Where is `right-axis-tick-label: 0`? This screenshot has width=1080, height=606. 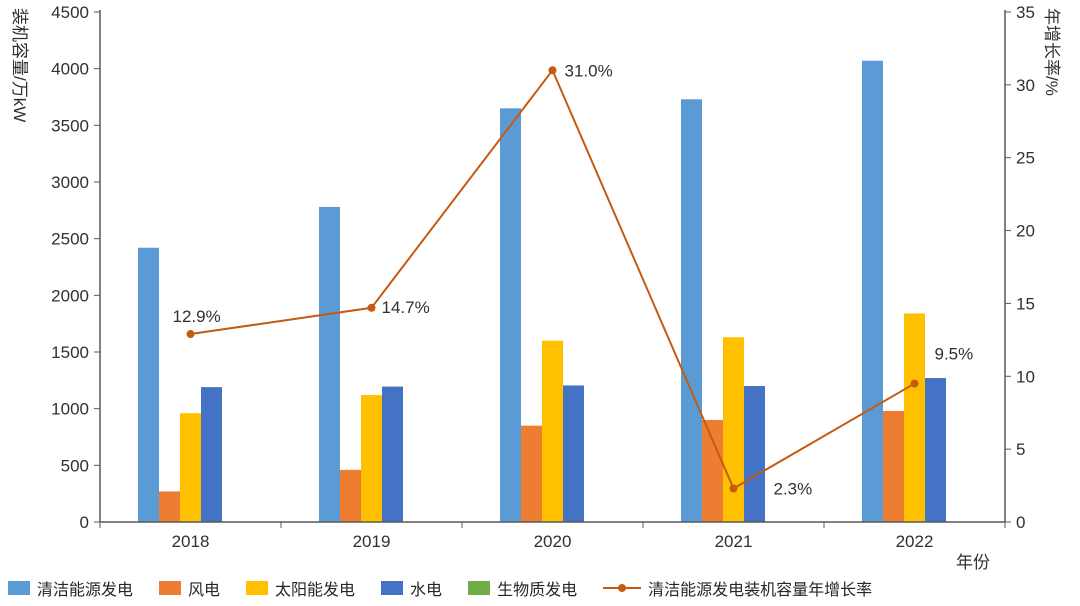 right-axis-tick-label: 0 is located at coordinates (1020, 522).